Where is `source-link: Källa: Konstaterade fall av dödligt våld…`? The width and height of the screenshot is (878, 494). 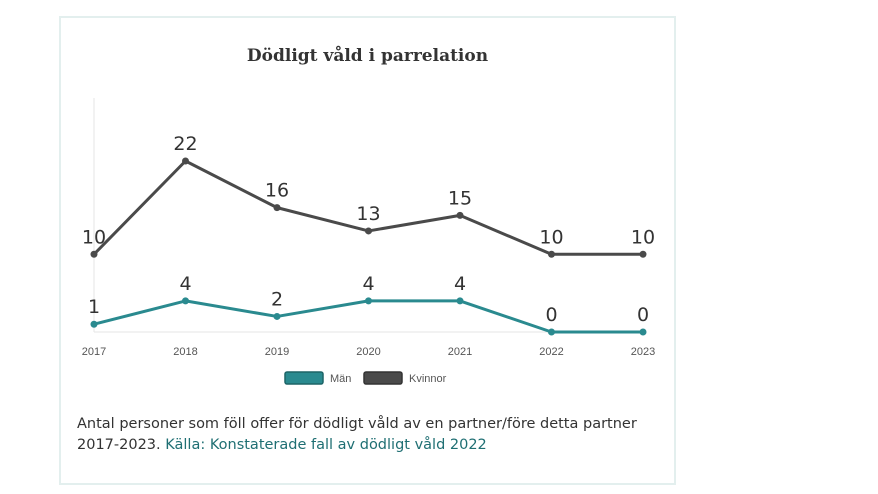
source-link: Källa: Konstaterade fall av dödligt våld… is located at coordinates (326, 445).